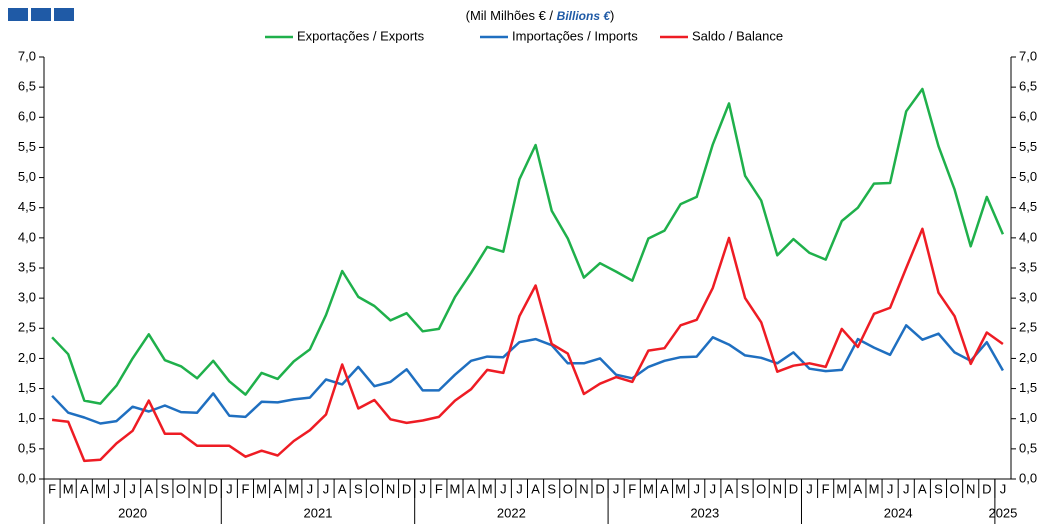  What do you see at coordinates (1028, 86) in the screenshot?
I see `y2-tick-label: 6,5` at bounding box center [1028, 86].